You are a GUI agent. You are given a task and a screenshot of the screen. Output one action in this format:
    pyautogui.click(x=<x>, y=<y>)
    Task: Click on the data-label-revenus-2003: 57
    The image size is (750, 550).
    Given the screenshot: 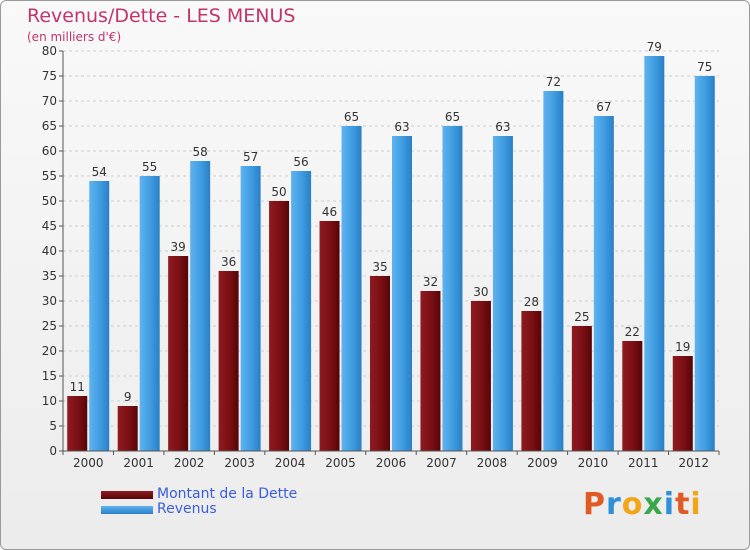 What is the action you would take?
    pyautogui.click(x=250, y=157)
    